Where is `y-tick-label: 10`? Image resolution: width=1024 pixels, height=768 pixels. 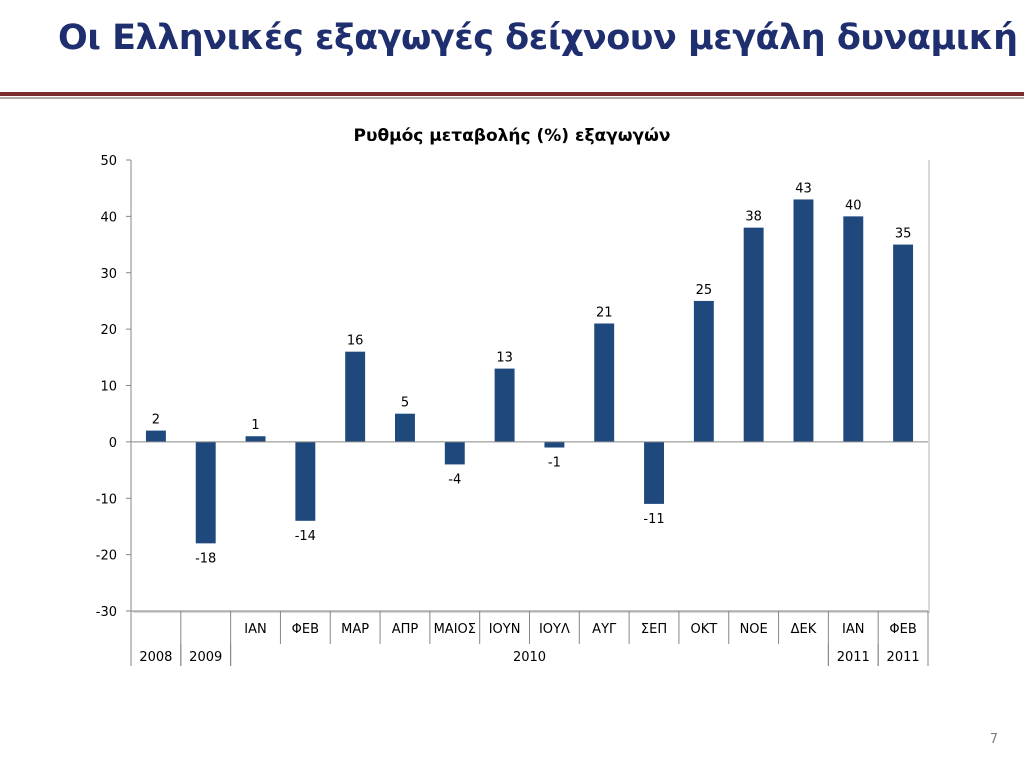 y-tick-label: 10 is located at coordinates (108, 387).